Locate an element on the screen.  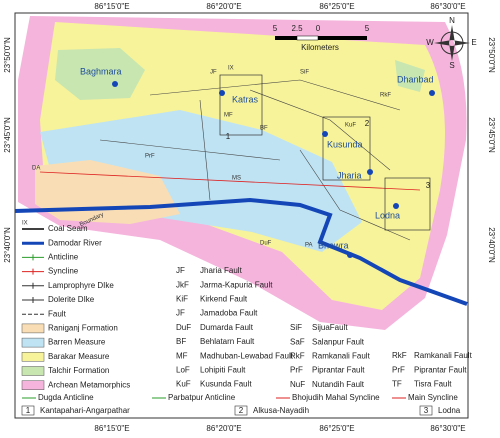
compass-letter: N is located at coordinates (452, 20).